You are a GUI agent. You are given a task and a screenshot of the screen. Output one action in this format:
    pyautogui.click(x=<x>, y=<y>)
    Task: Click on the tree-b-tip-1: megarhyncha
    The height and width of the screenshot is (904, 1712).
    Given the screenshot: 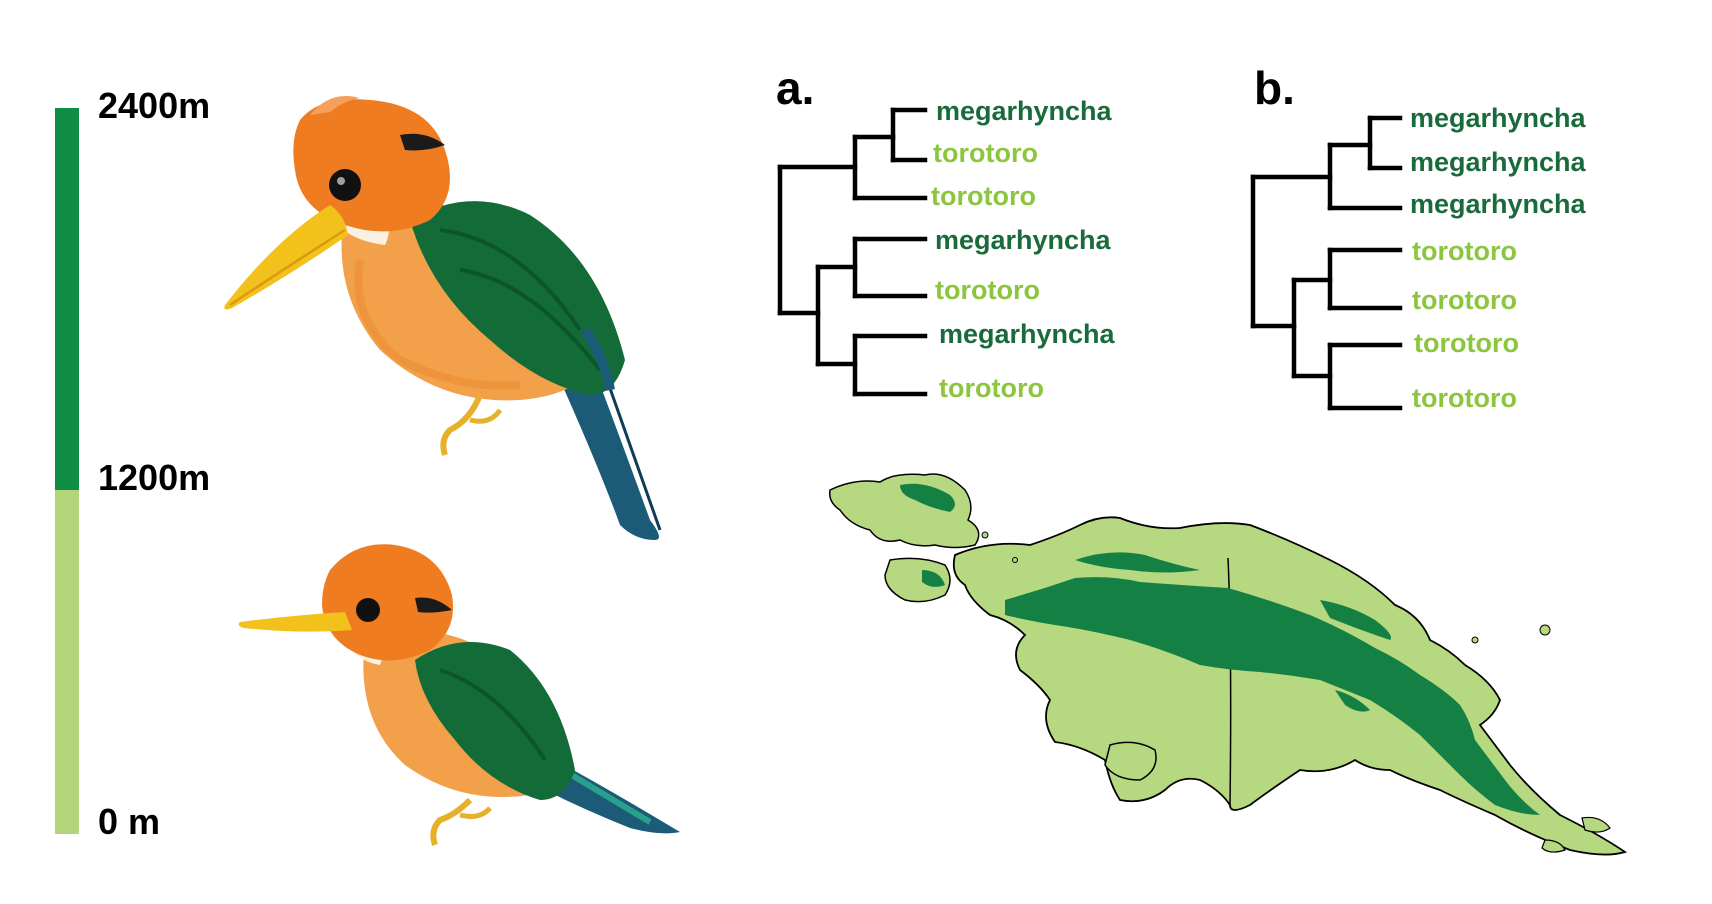 What is the action you would take?
    pyautogui.click(x=1498, y=118)
    